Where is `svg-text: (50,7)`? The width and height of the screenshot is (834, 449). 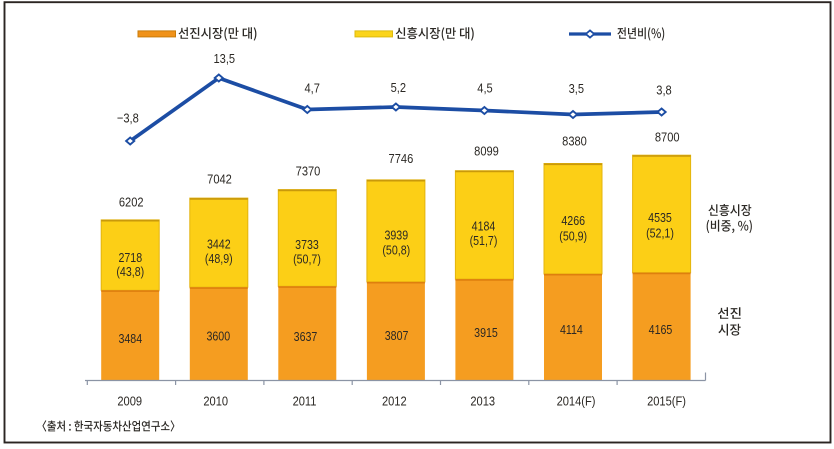 svg-text: (50,7) is located at coordinates (307, 258).